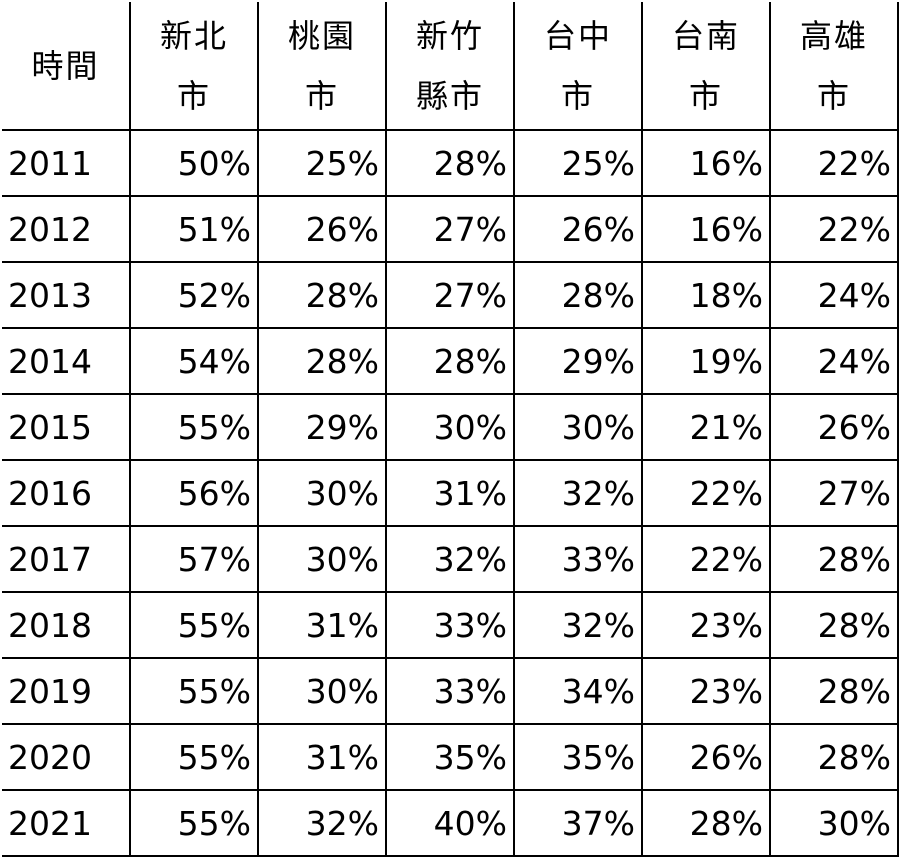 This screenshot has width=900, height=857. Describe the element at coordinates (194, 229) in the screenshot. I see `value-cell: 51%` at that location.